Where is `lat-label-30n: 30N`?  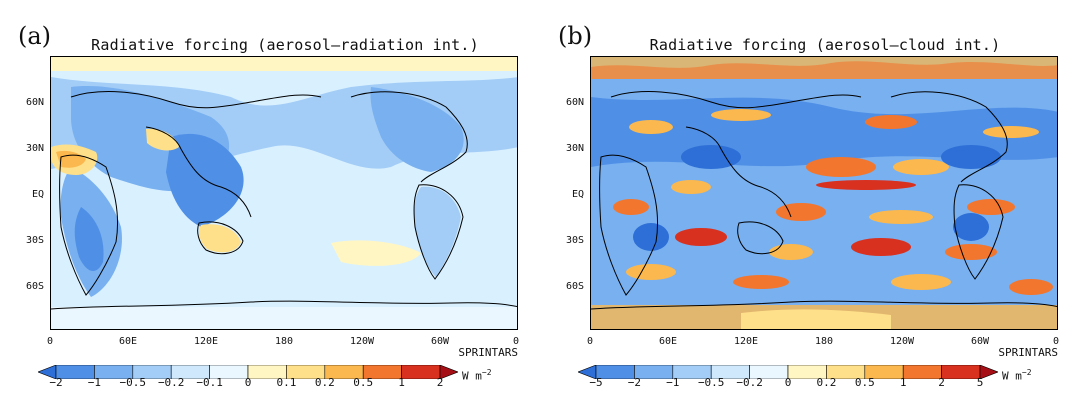
lat-label-30n: 30N is located at coordinates (574, 148).